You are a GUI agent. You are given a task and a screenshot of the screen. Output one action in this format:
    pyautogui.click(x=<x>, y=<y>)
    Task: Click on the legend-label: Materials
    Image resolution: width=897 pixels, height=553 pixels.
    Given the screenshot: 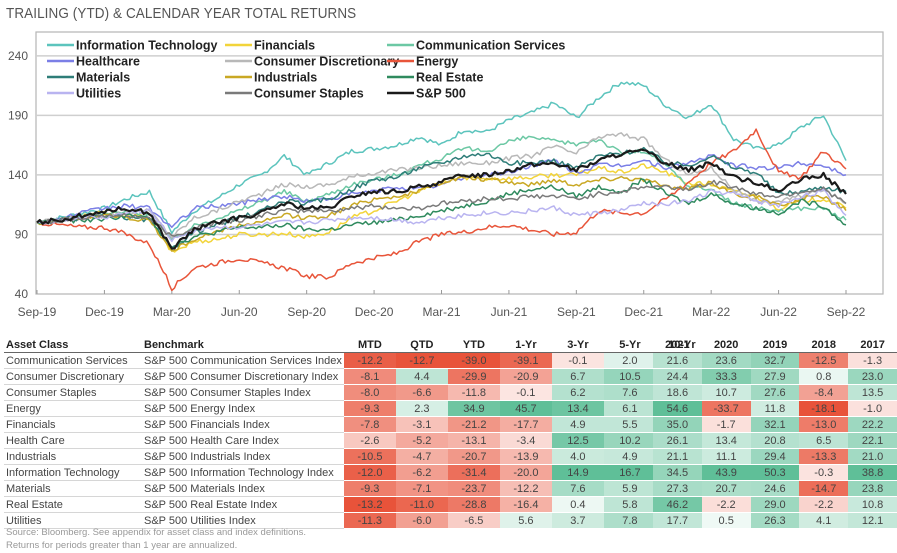 What is the action you would take?
    pyautogui.click(x=103, y=78)
    